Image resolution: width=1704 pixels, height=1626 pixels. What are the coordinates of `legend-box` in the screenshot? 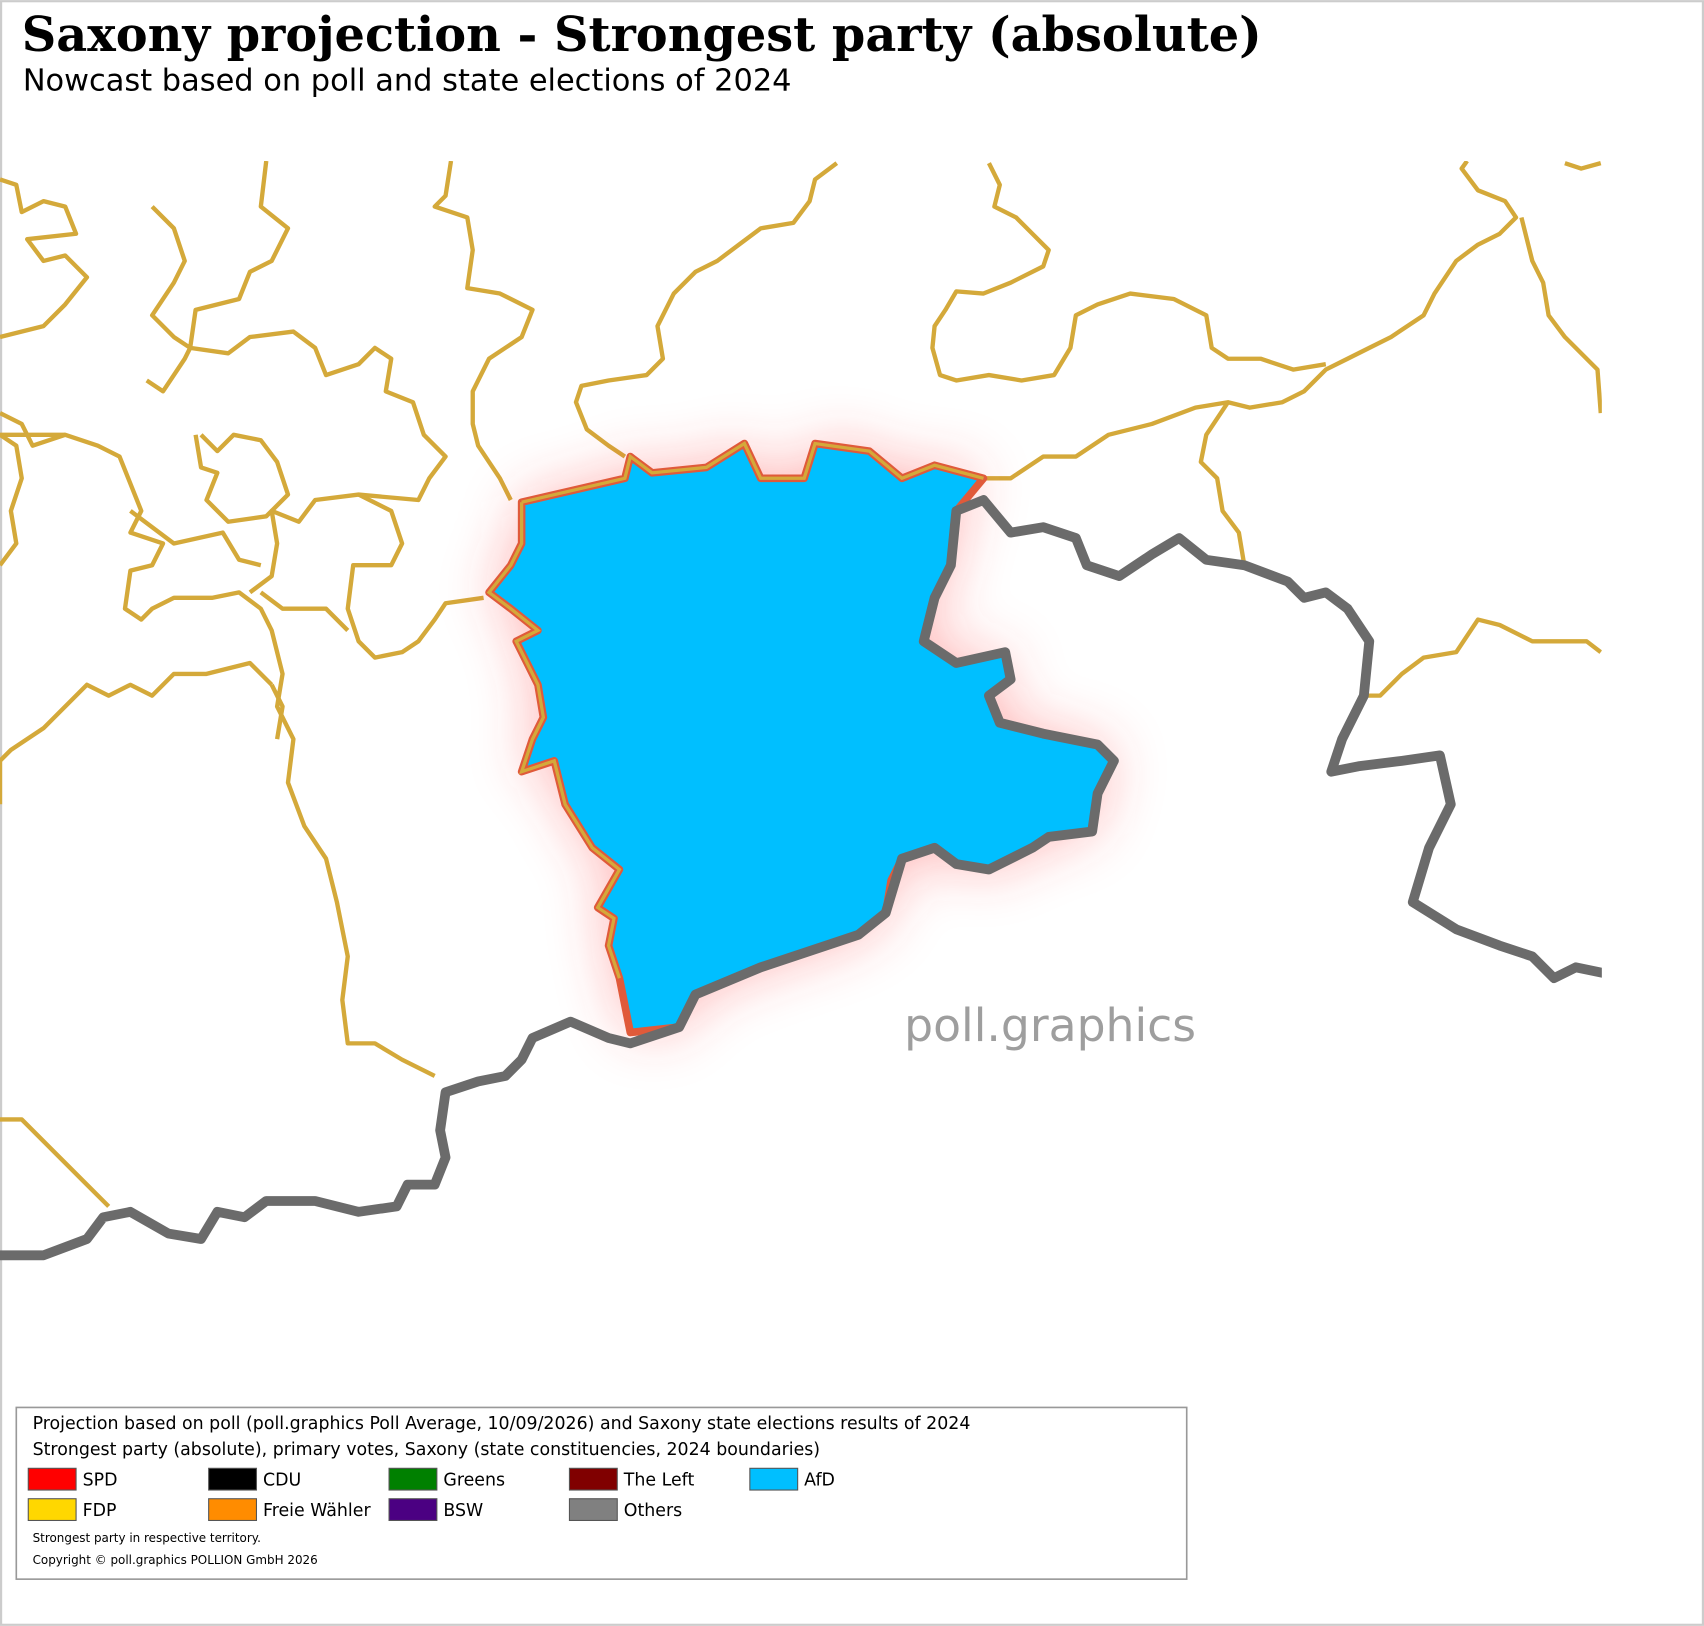 It's located at (601, 1493).